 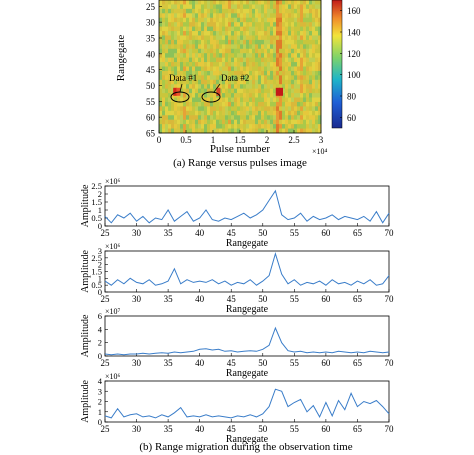 What do you see at coordinates (240, 140) in the screenshot?
I see `heatmap-x-tick-label: 1.5` at bounding box center [240, 140].